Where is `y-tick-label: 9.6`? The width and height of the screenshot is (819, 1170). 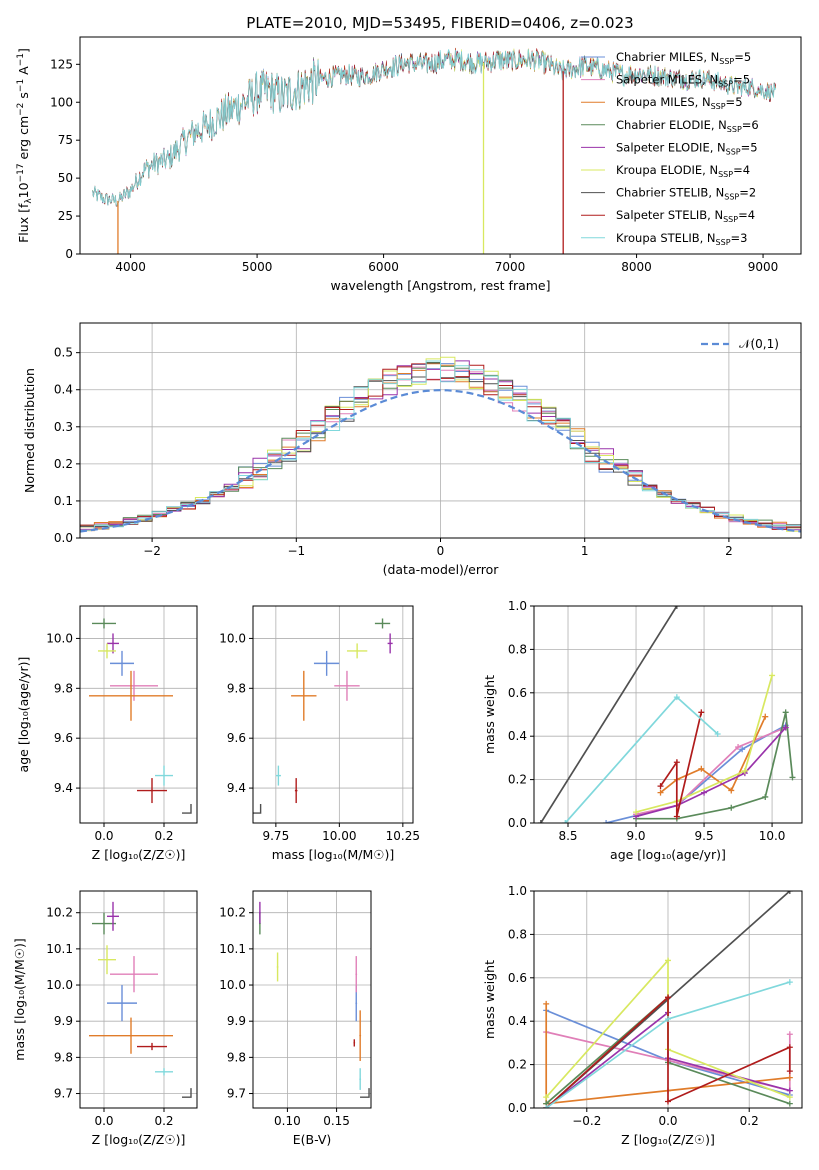
y-tick-label: 9.6 is located at coordinates (63, 738).